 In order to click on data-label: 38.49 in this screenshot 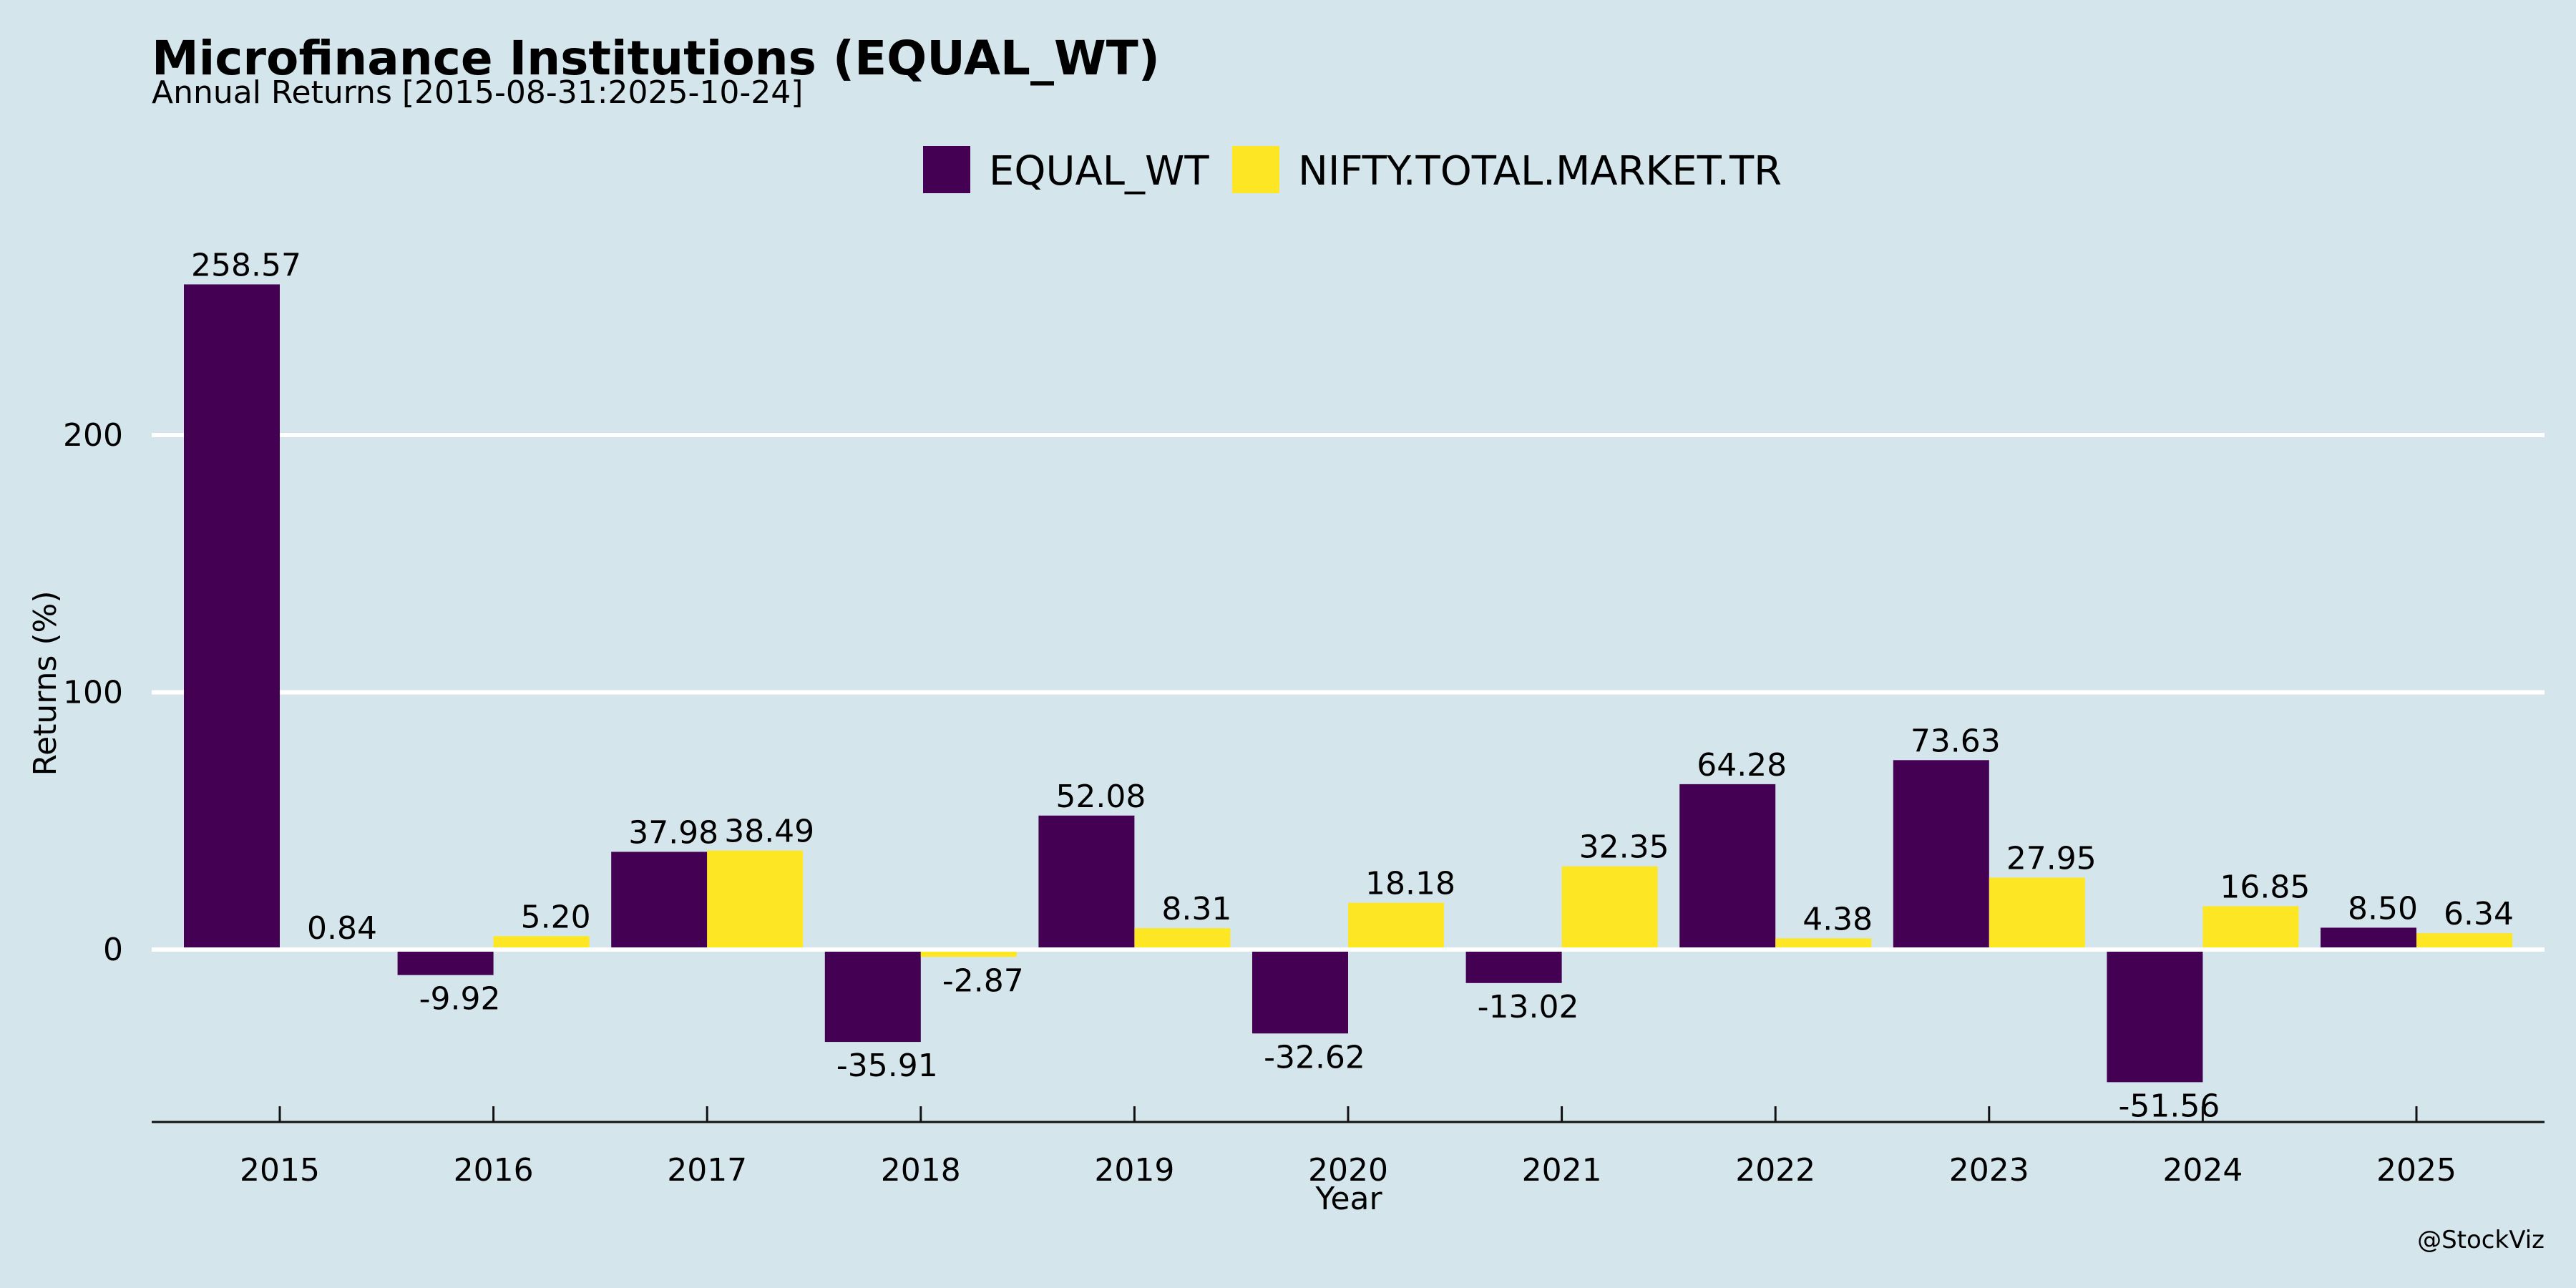, I will do `click(769, 832)`.